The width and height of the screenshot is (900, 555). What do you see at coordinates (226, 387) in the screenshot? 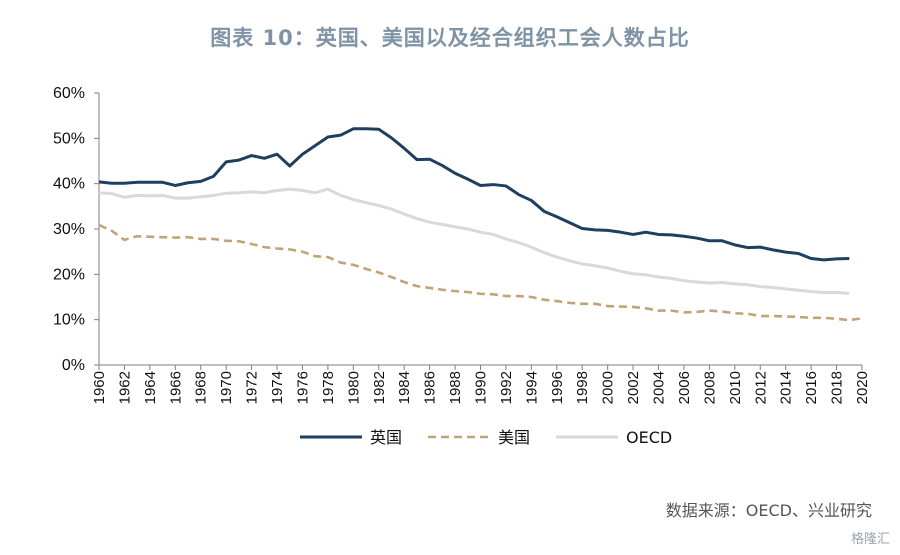
I see `x-tick-label: 1970` at bounding box center [226, 387].